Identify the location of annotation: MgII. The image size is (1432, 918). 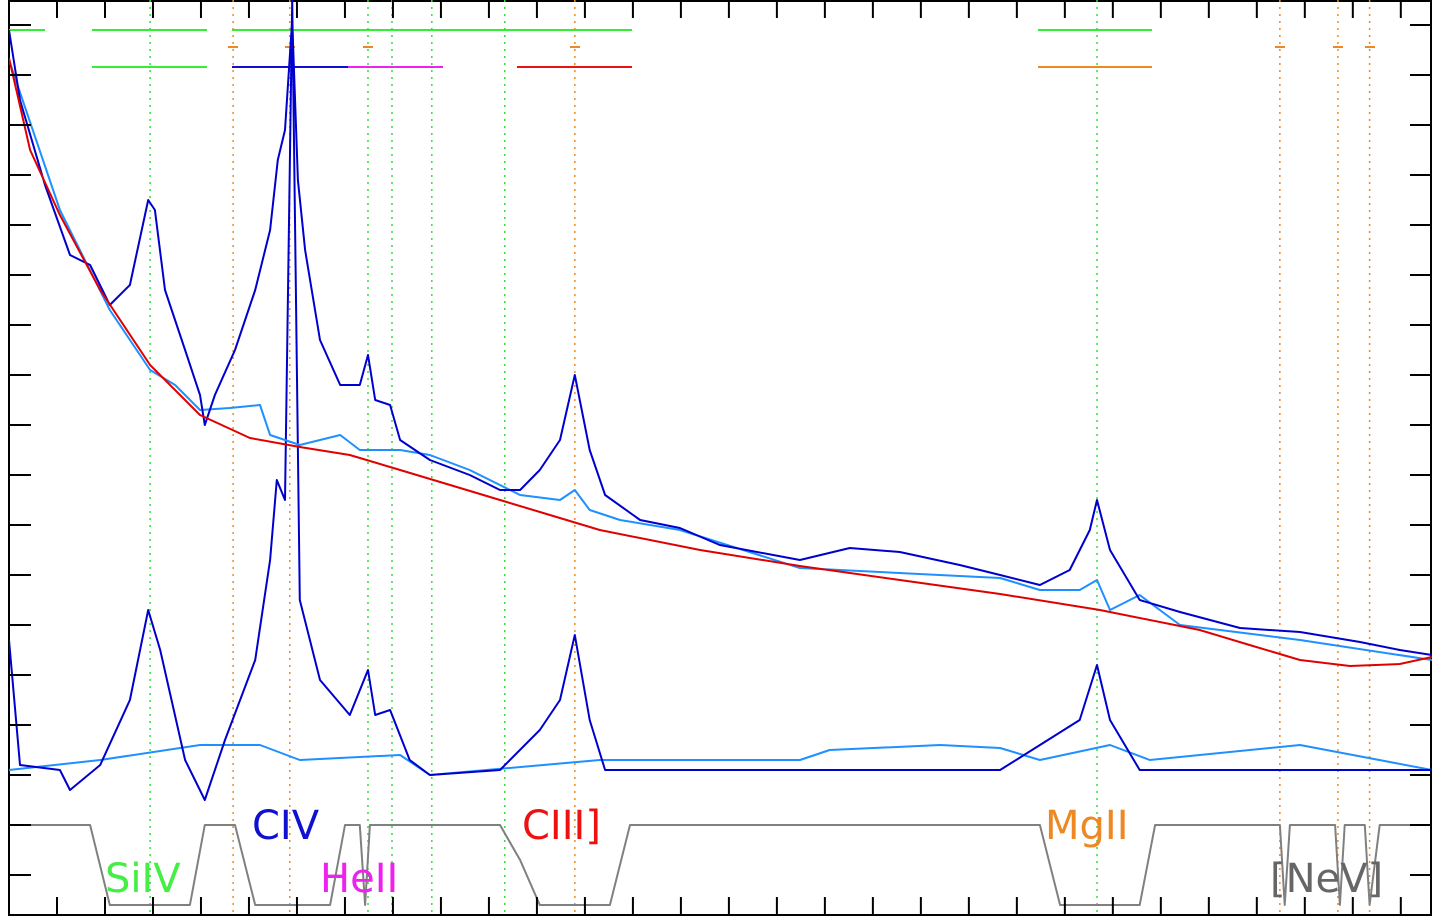
(1087, 826).